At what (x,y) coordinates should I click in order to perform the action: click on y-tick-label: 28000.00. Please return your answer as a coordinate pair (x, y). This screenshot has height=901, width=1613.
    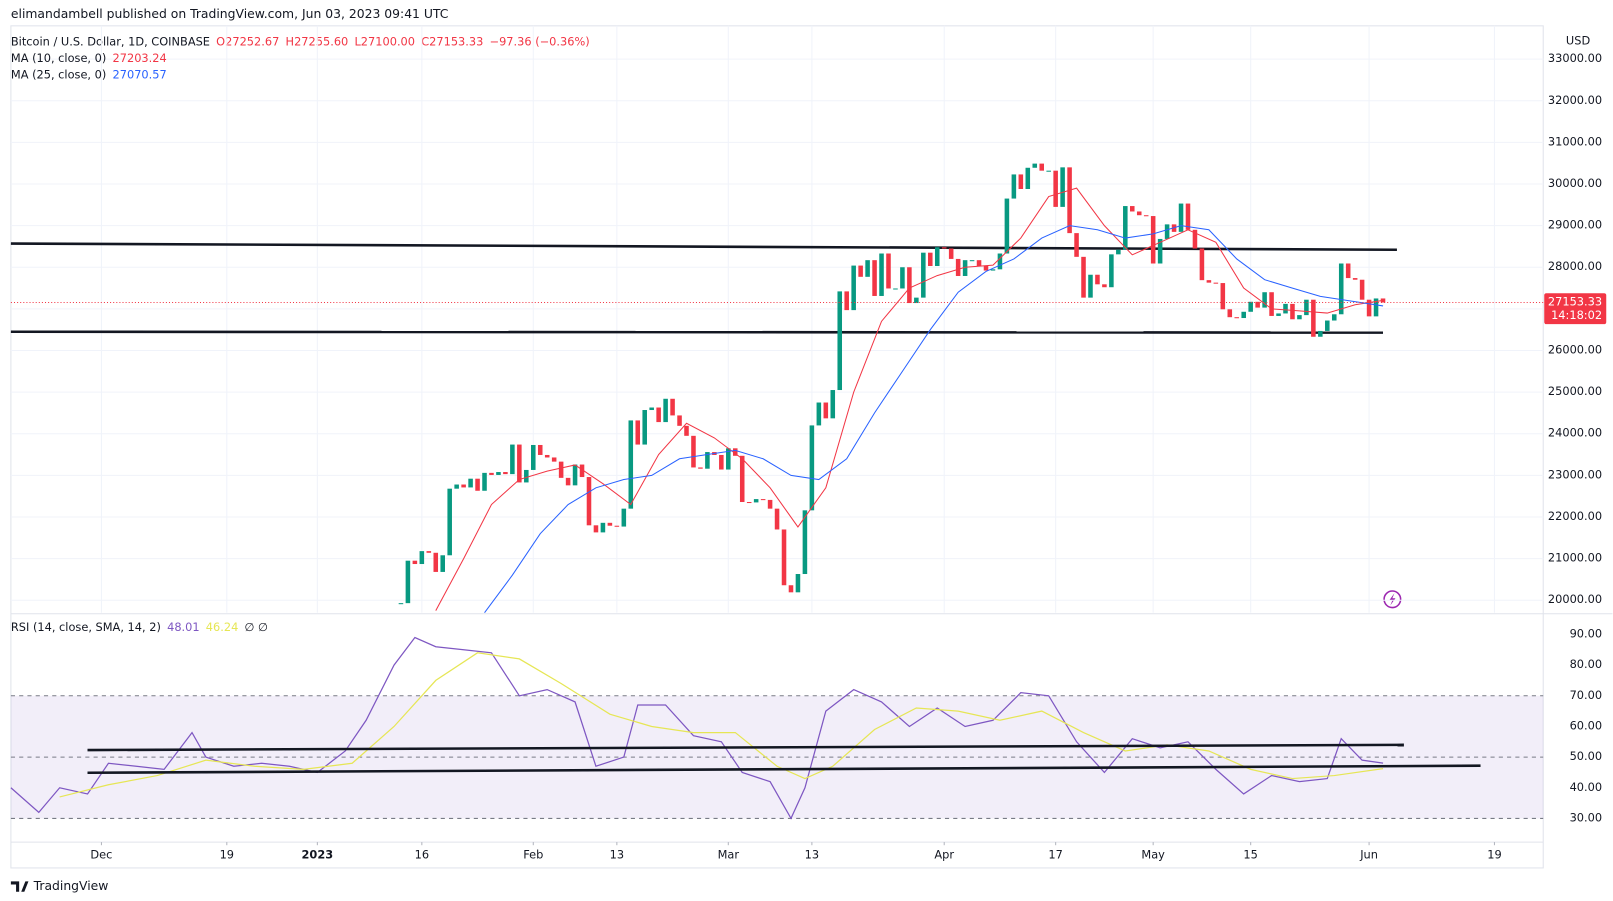
    Looking at the image, I should click on (1575, 266).